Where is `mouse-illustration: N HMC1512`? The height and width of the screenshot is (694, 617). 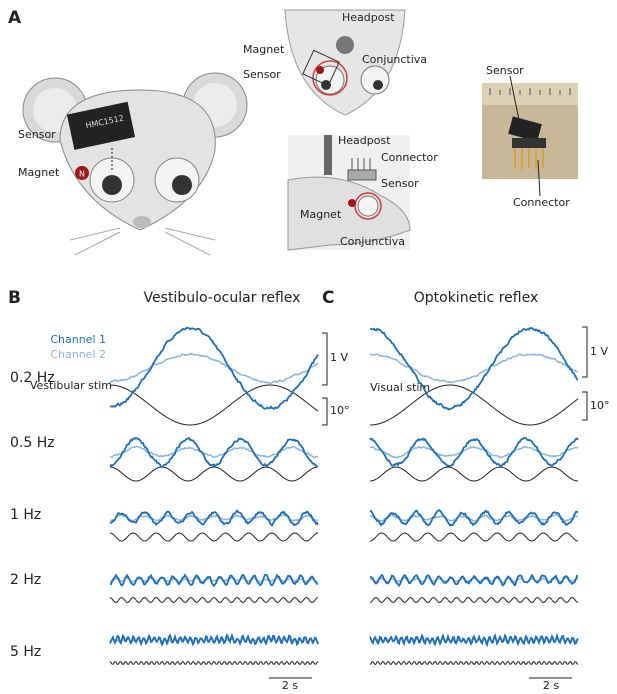
mouse-illustration: N HMC1512 is located at coordinates (135, 164).